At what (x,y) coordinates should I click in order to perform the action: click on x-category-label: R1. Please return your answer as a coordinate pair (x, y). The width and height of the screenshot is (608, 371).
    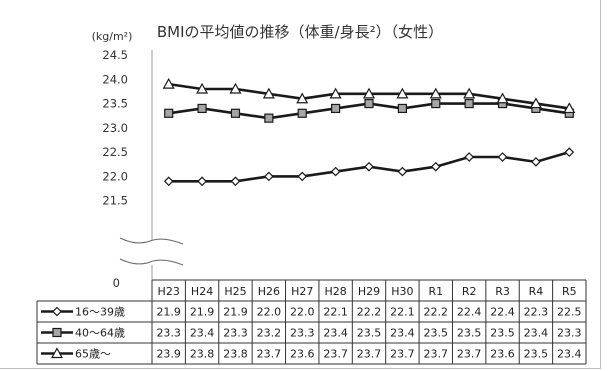
    Looking at the image, I should click on (435, 291).